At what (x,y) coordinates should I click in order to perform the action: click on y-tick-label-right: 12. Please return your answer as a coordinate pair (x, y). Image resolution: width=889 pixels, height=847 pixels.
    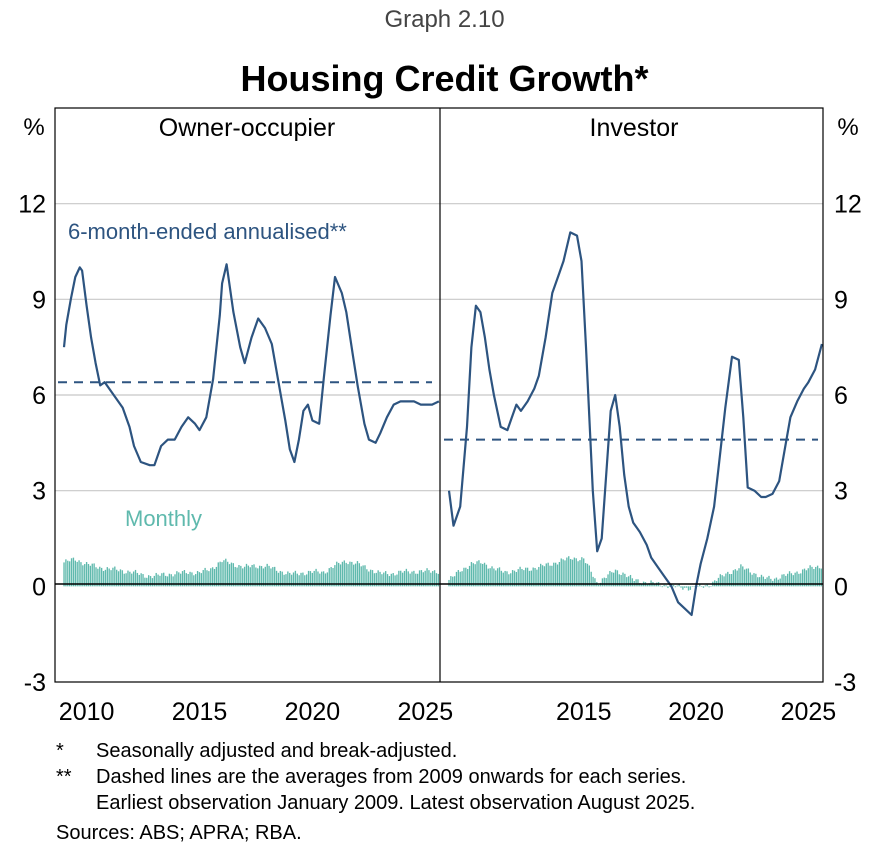
    Looking at the image, I should click on (848, 205).